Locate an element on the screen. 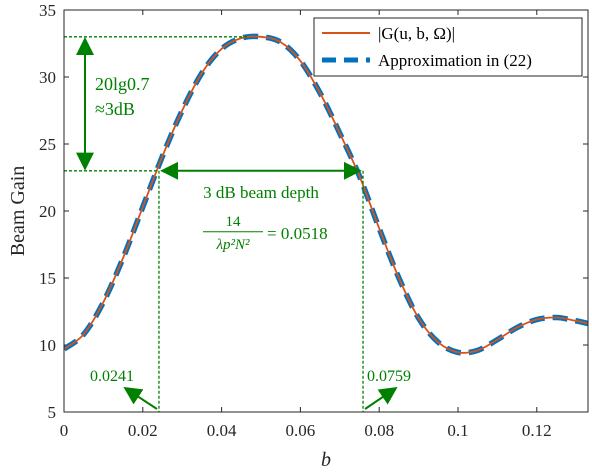 Image resolution: width=592 pixels, height=474 pixels. x-tick-label: 0.1 is located at coordinates (457, 430).